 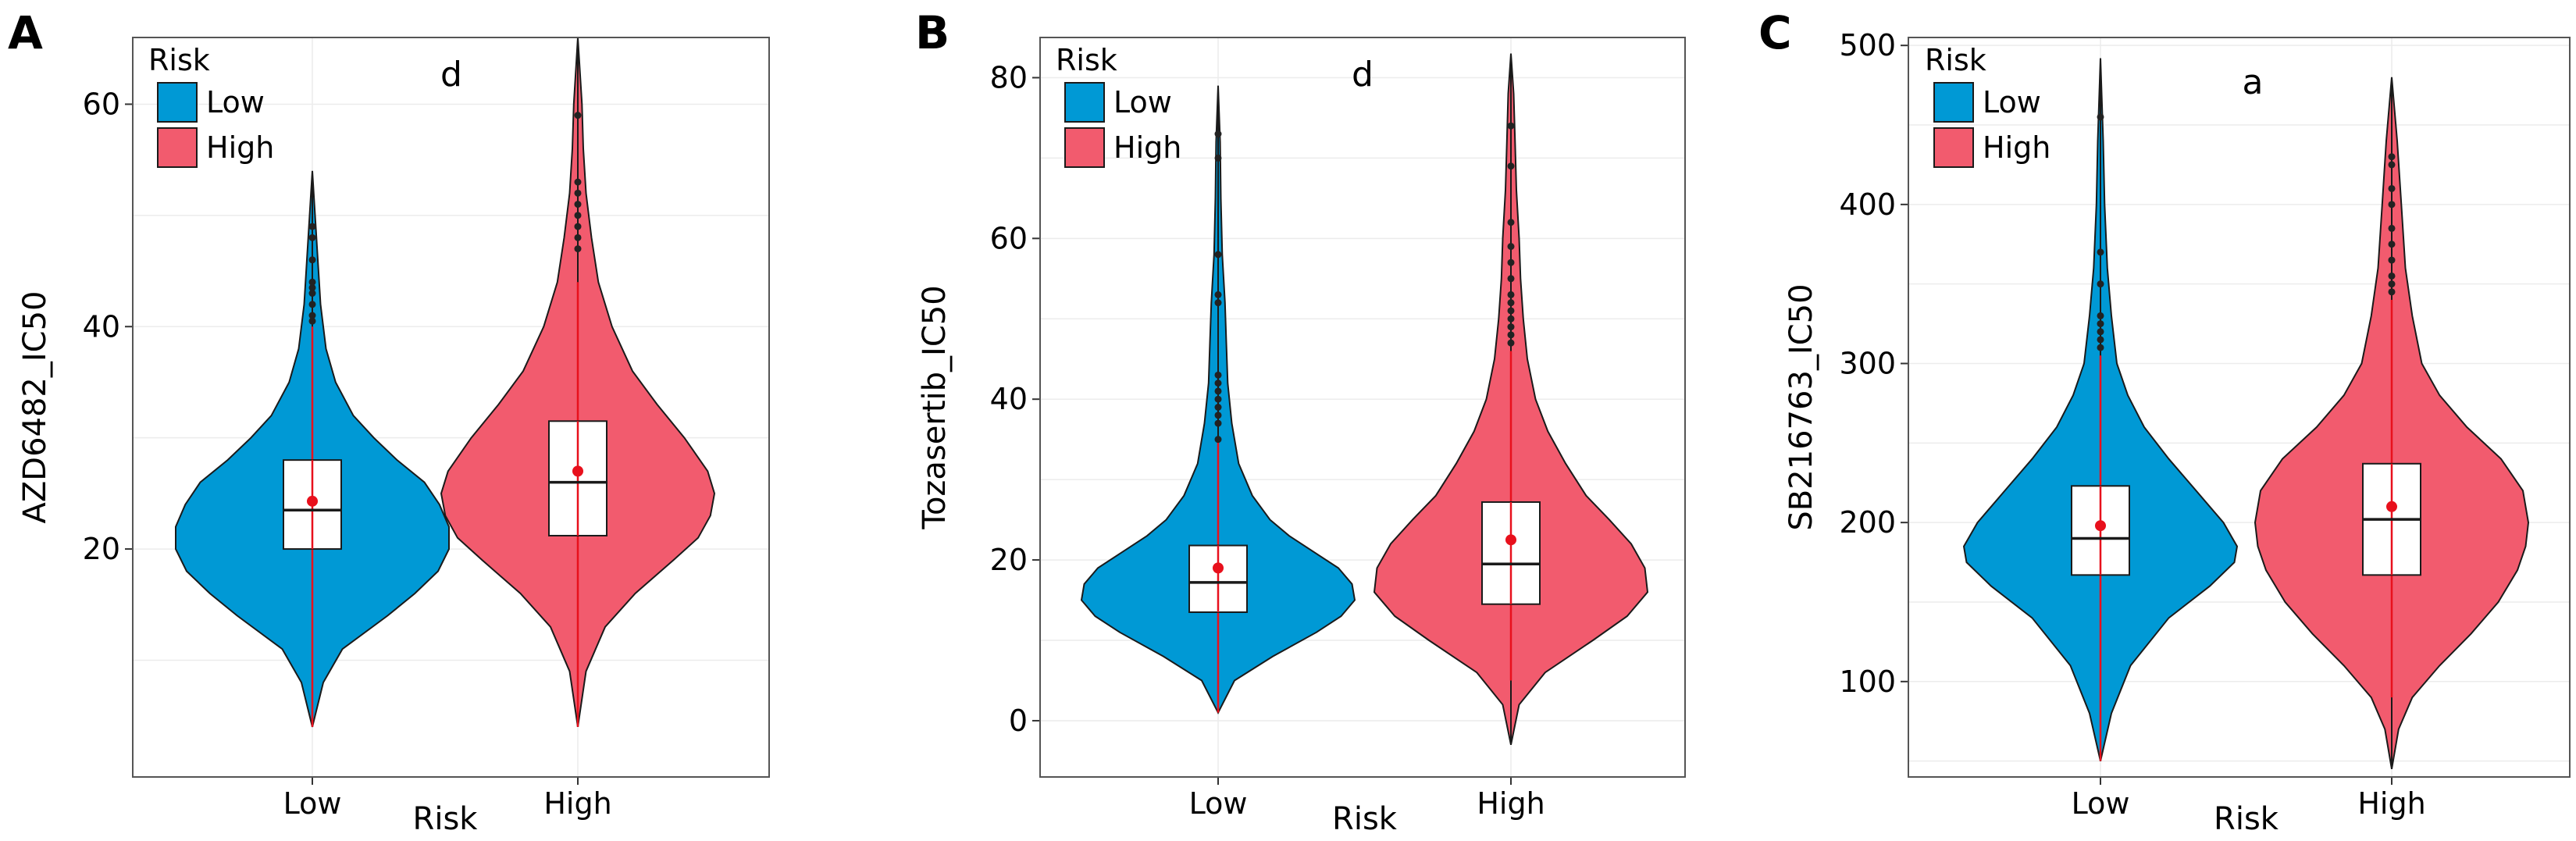 What do you see at coordinates (1775, 32) in the screenshot?
I see `panel-letter: C` at bounding box center [1775, 32].